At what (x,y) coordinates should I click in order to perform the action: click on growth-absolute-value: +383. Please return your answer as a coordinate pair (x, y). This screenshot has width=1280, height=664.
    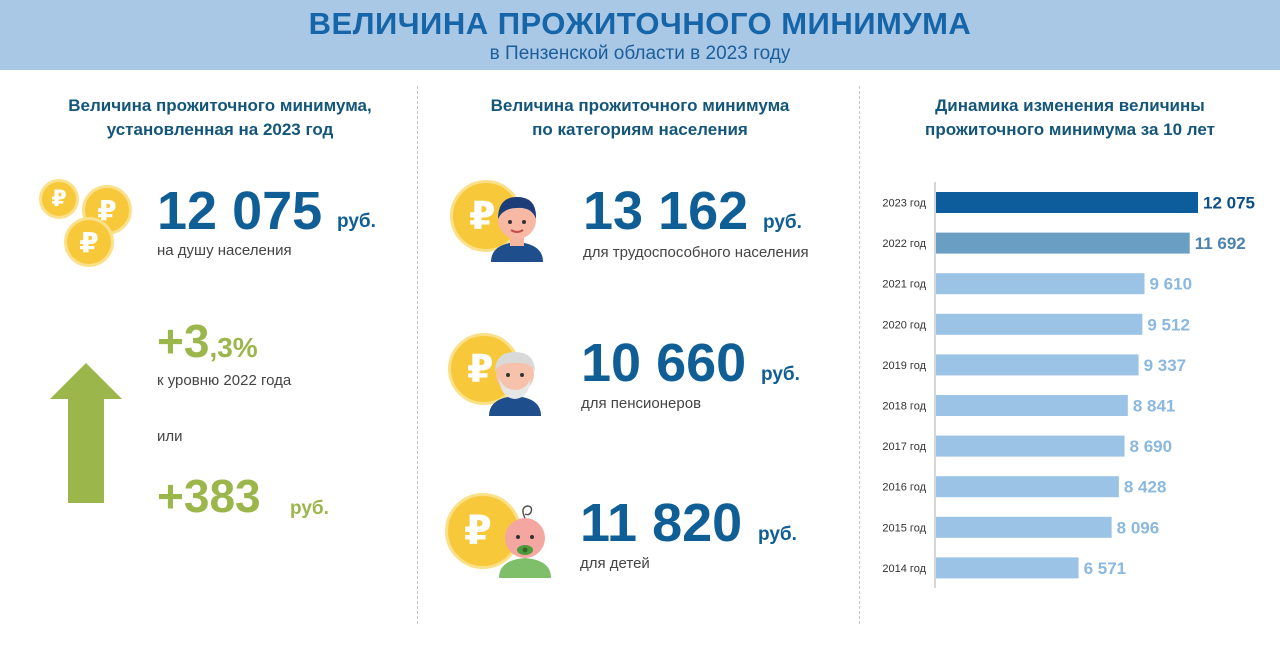
    Looking at the image, I should click on (209, 496).